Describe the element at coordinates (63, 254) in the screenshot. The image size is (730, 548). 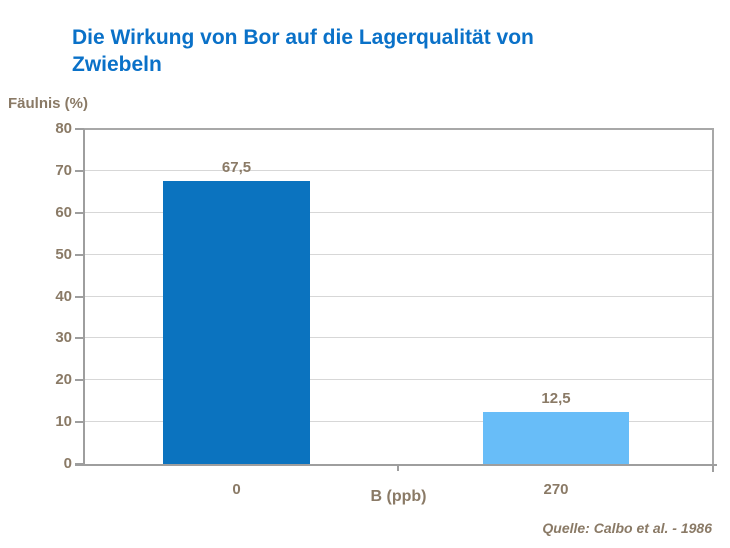
I see `y-tick-label-50: 50` at that location.